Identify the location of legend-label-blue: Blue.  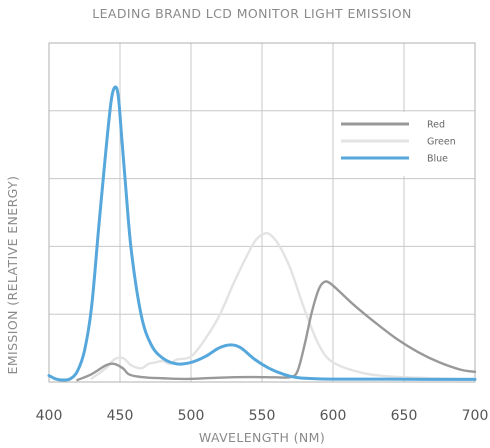
(437, 159).